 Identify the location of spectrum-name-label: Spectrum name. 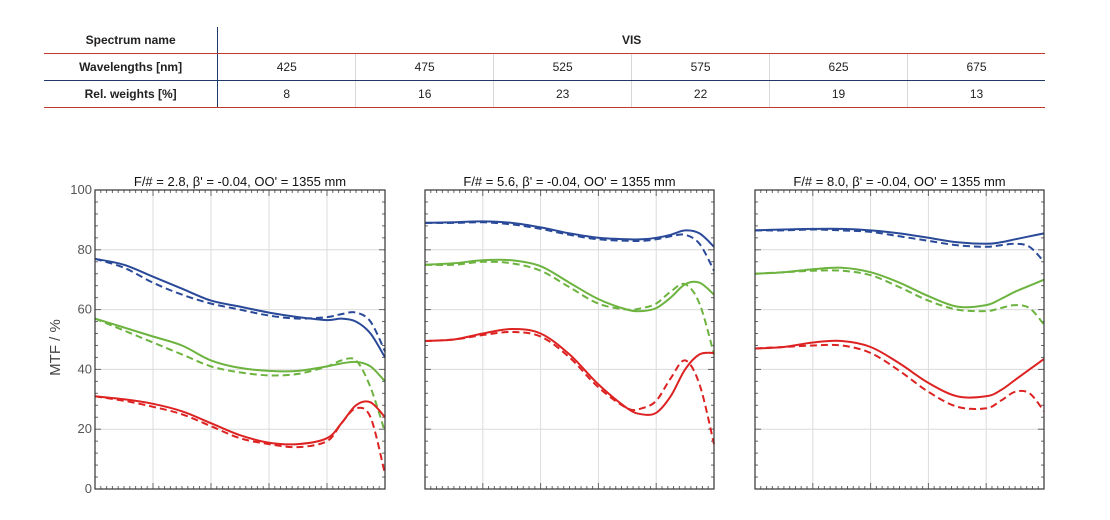
(131, 40).